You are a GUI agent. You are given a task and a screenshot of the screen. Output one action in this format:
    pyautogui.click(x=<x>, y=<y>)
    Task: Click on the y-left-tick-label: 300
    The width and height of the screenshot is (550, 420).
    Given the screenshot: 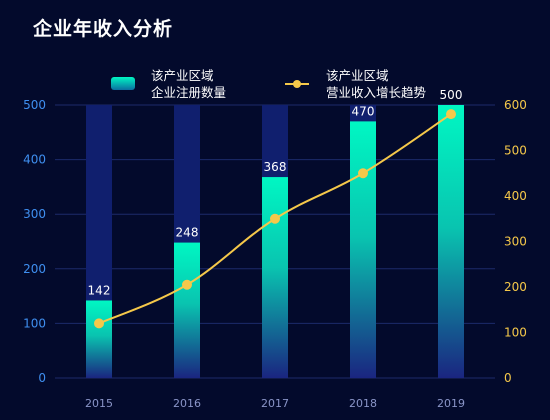 What is the action you would take?
    pyautogui.click(x=34, y=214)
    